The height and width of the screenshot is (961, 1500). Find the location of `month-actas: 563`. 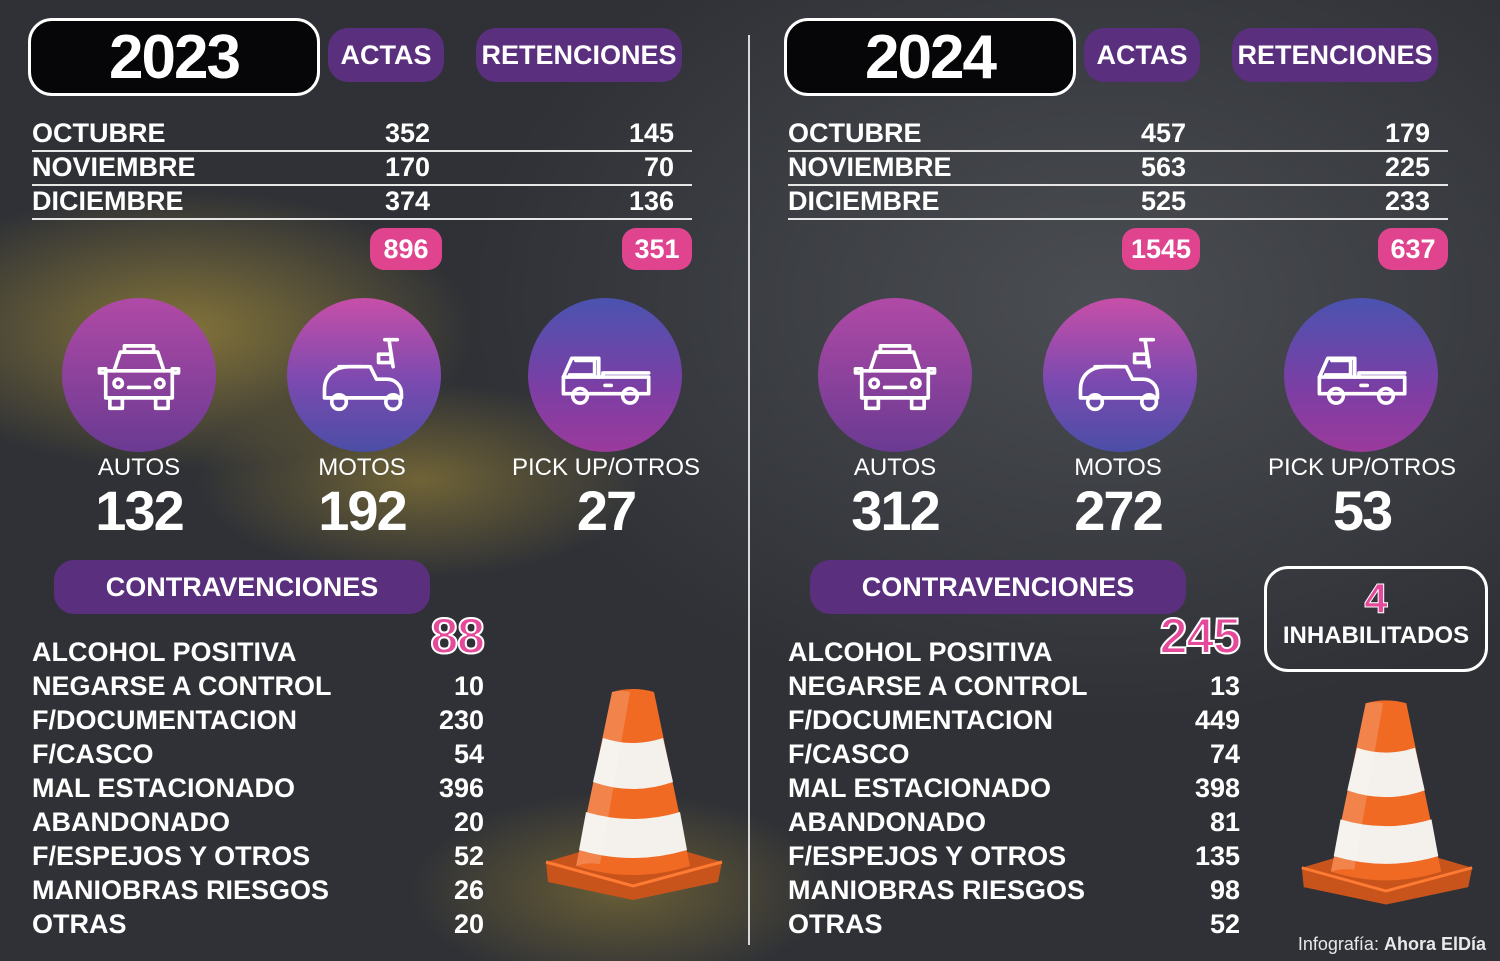

month-actas: 563 is located at coordinates (1163, 167).